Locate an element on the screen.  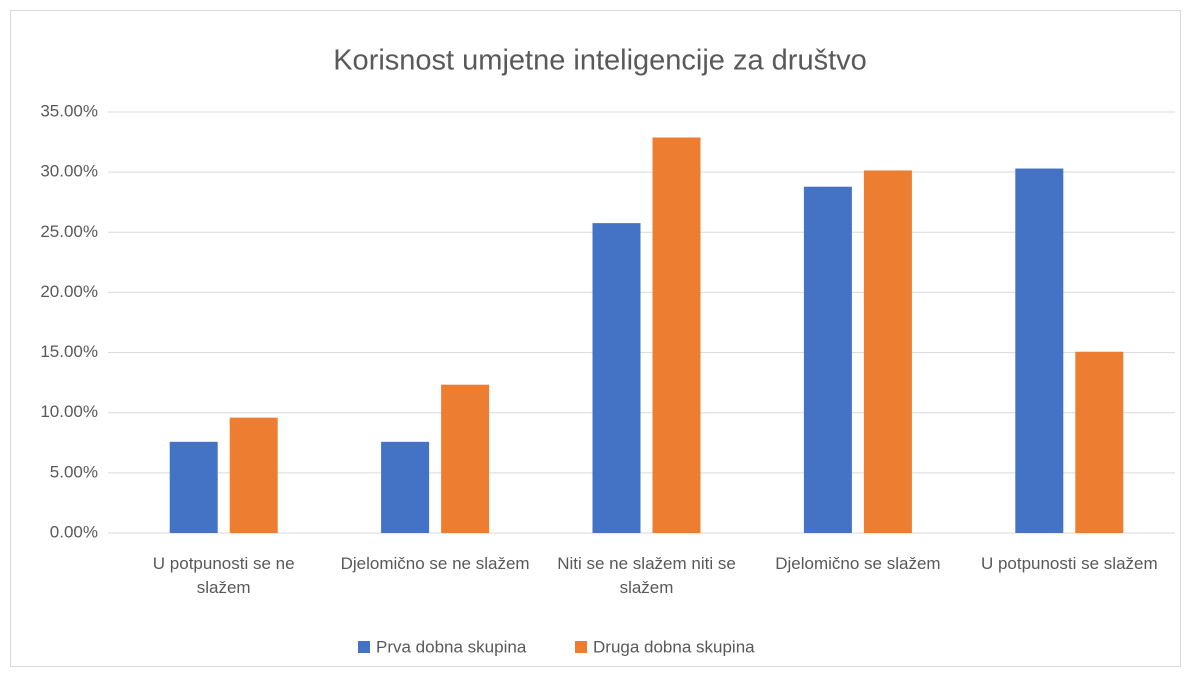
legend-label: Druga dobna skupina is located at coordinates (674, 646).